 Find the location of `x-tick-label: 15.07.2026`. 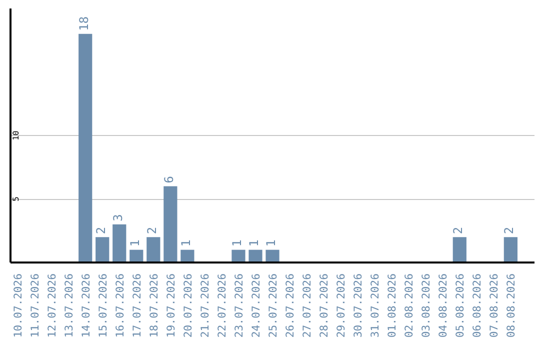

x-tick-label: 15.07.2026 is located at coordinates (103, 306).